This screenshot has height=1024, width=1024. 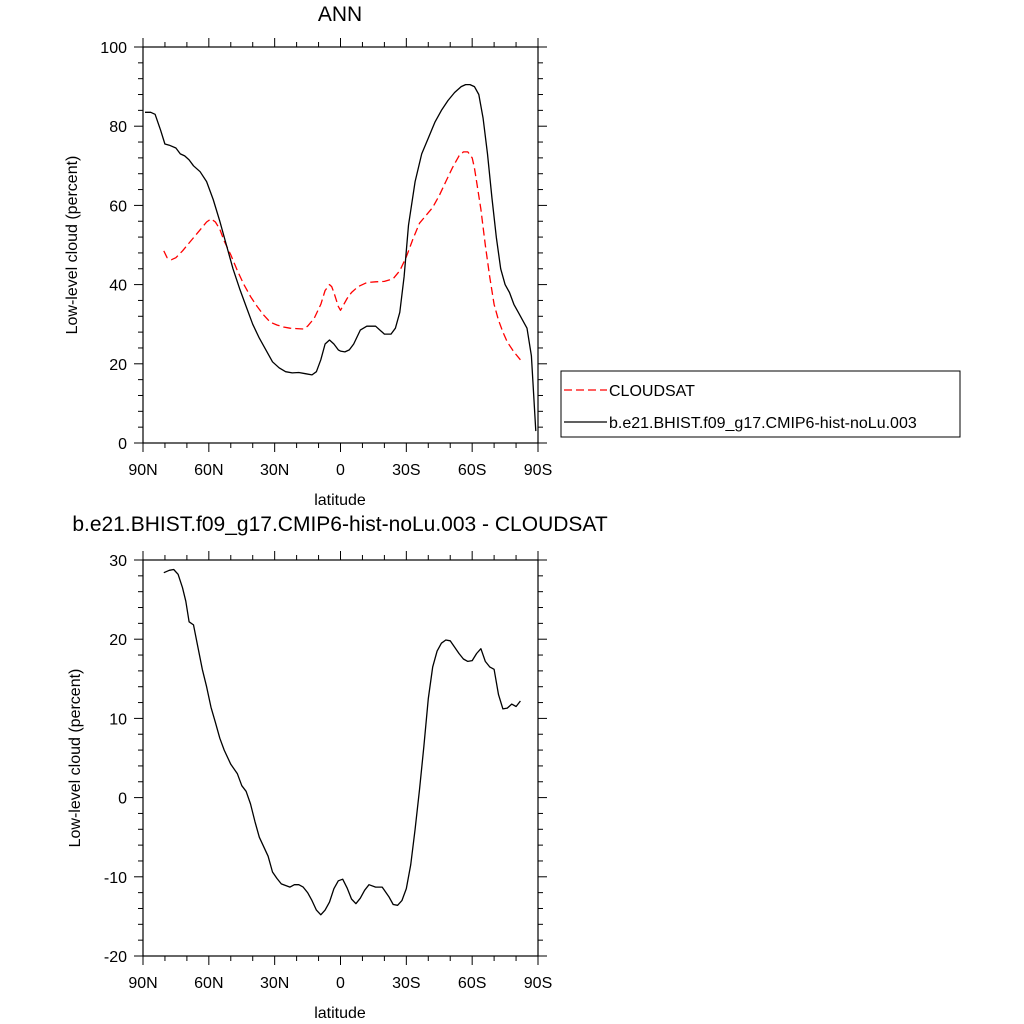 I want to click on legend-entry-cloudsat: CLOUDSAT, so click(x=652, y=391).